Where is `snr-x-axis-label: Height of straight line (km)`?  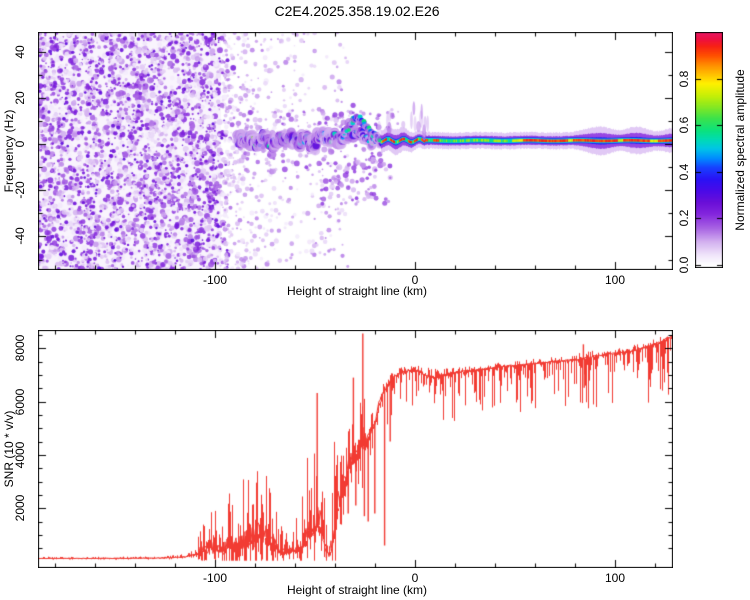
snr-x-axis-label: Height of straight line (km) is located at coordinates (357, 590).